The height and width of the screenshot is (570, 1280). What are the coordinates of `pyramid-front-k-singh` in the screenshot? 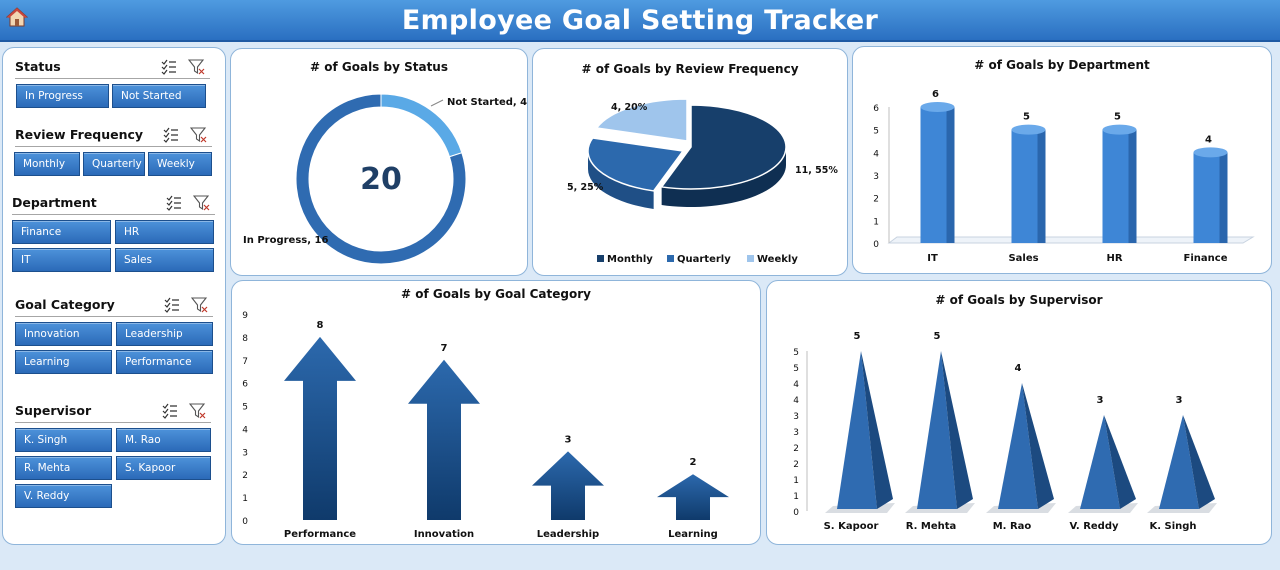 It's located at (1179, 462).